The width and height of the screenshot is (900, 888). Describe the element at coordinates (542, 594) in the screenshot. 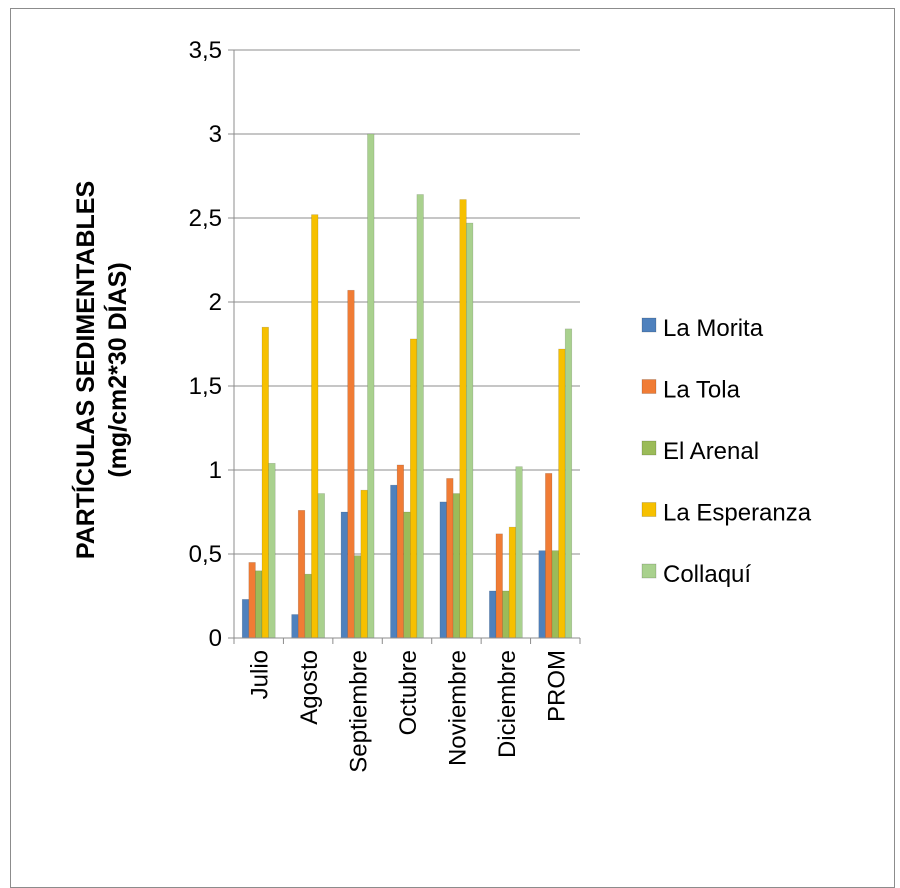

I see `bar-la-morita-prom` at that location.